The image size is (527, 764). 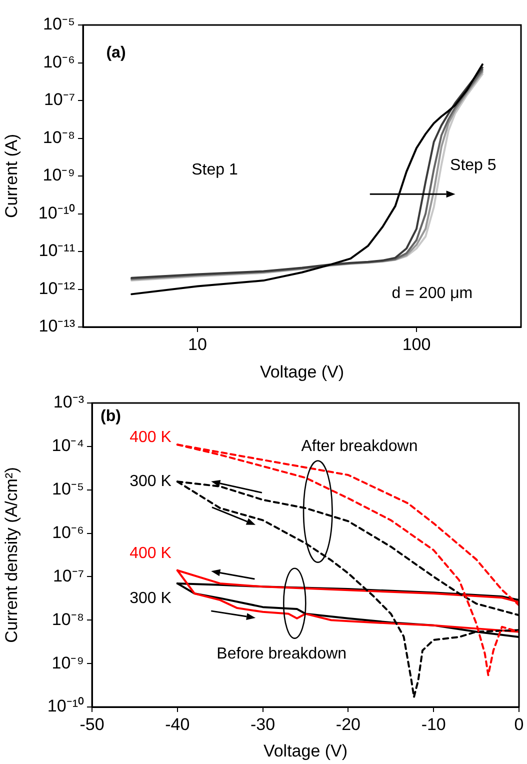 I want to click on y-tick-label: 10⁻⁴, so click(x=68, y=446).